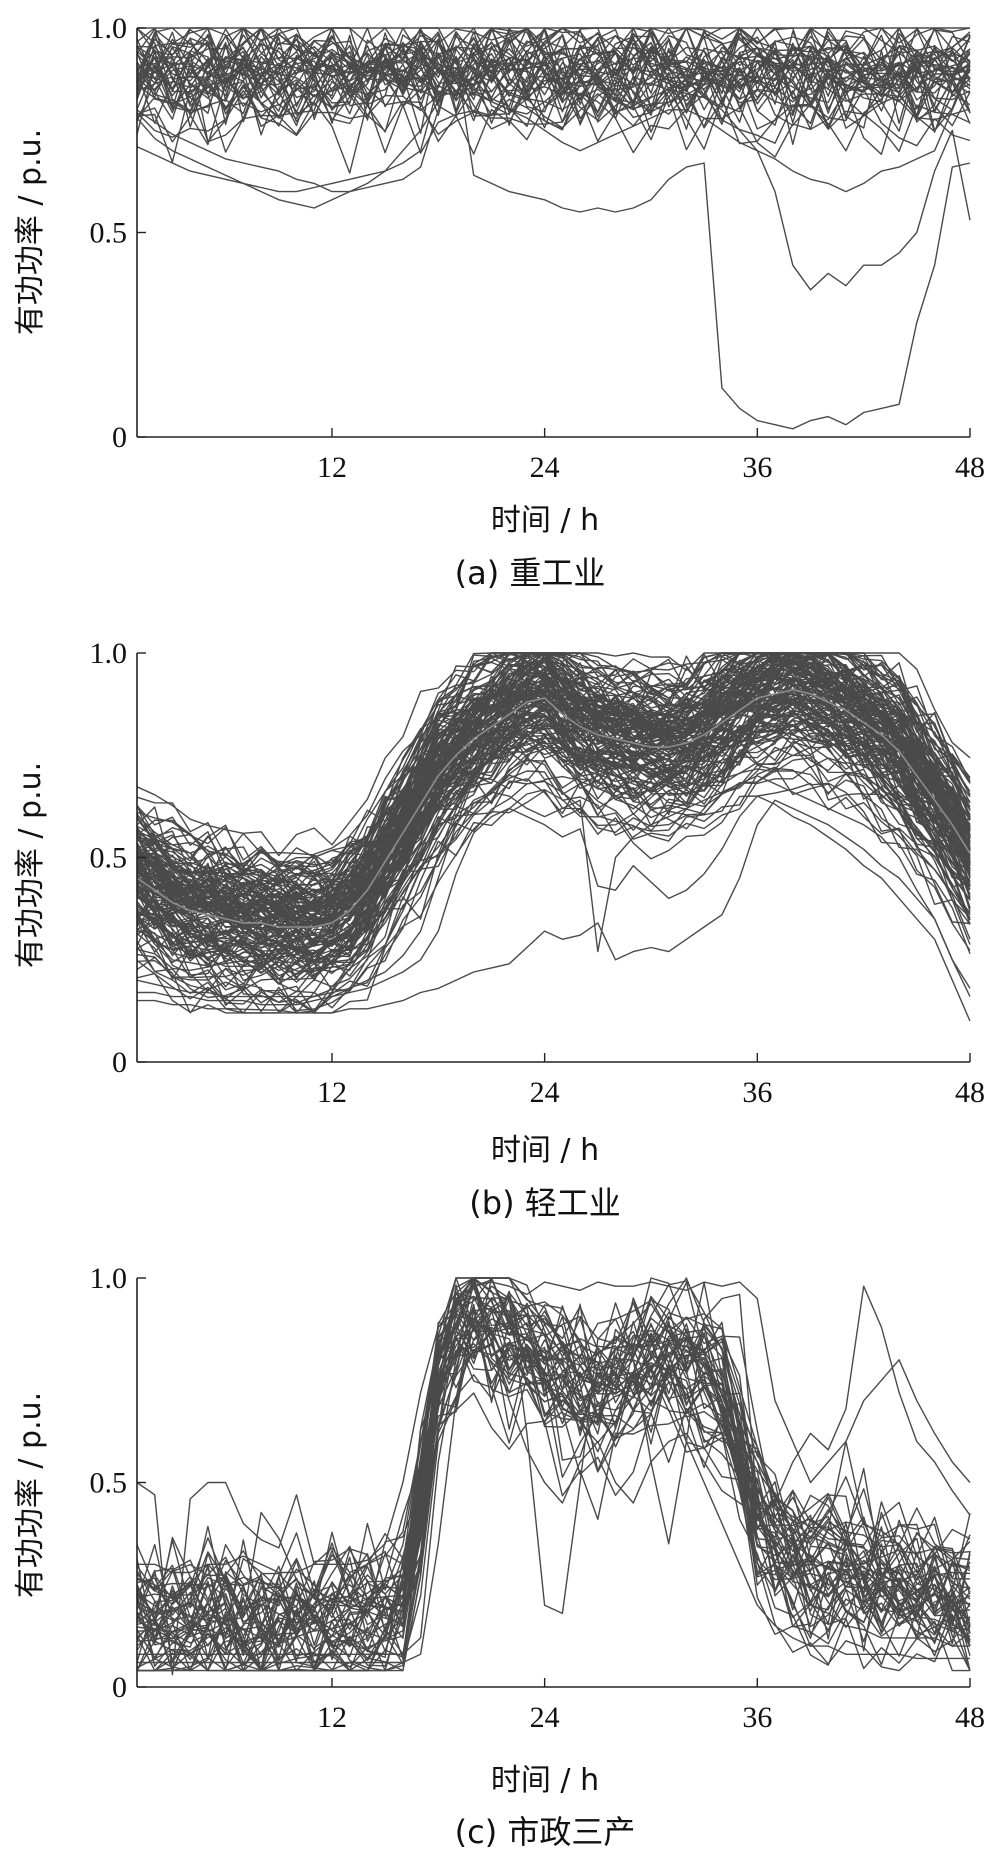 Image resolution: width=1000 pixels, height=1858 pixels. Describe the element at coordinates (119, 1687) in the screenshot. I see `panel-c-y-tick-label: 0` at that location.